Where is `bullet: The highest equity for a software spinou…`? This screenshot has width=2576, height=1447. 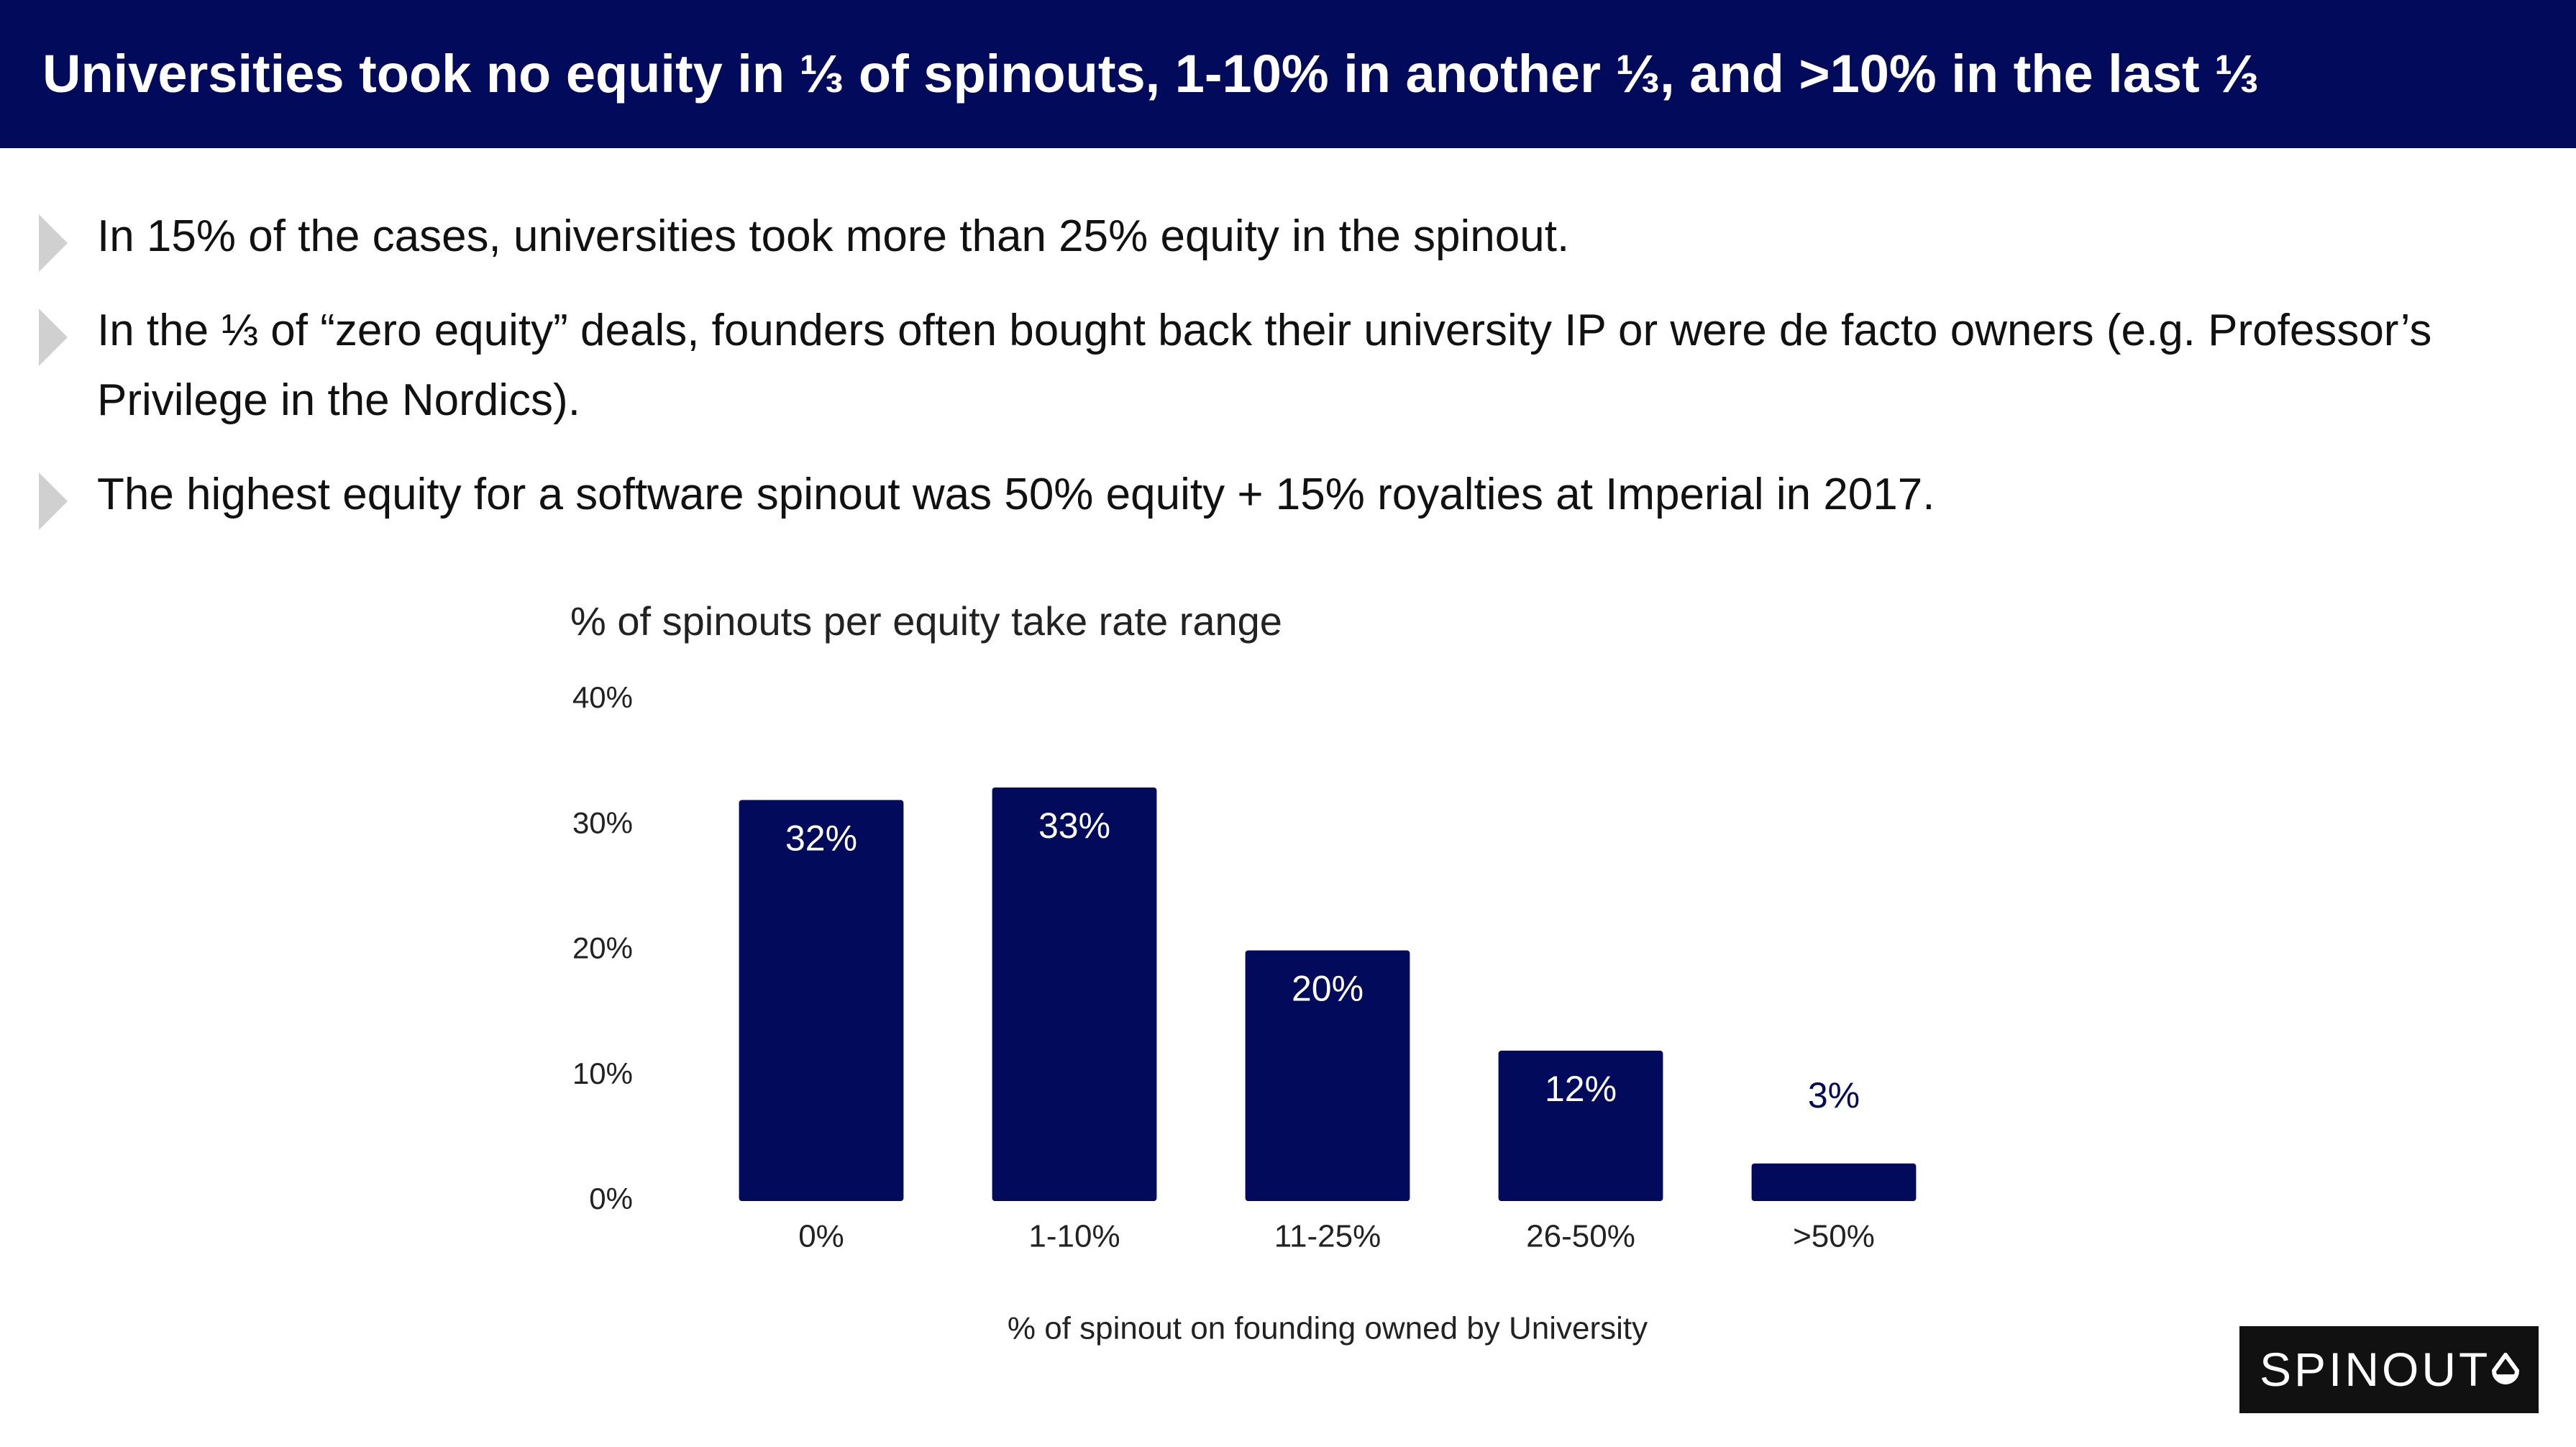
bullet: The highest equity for a software spinou… is located at coordinates (1240, 495).